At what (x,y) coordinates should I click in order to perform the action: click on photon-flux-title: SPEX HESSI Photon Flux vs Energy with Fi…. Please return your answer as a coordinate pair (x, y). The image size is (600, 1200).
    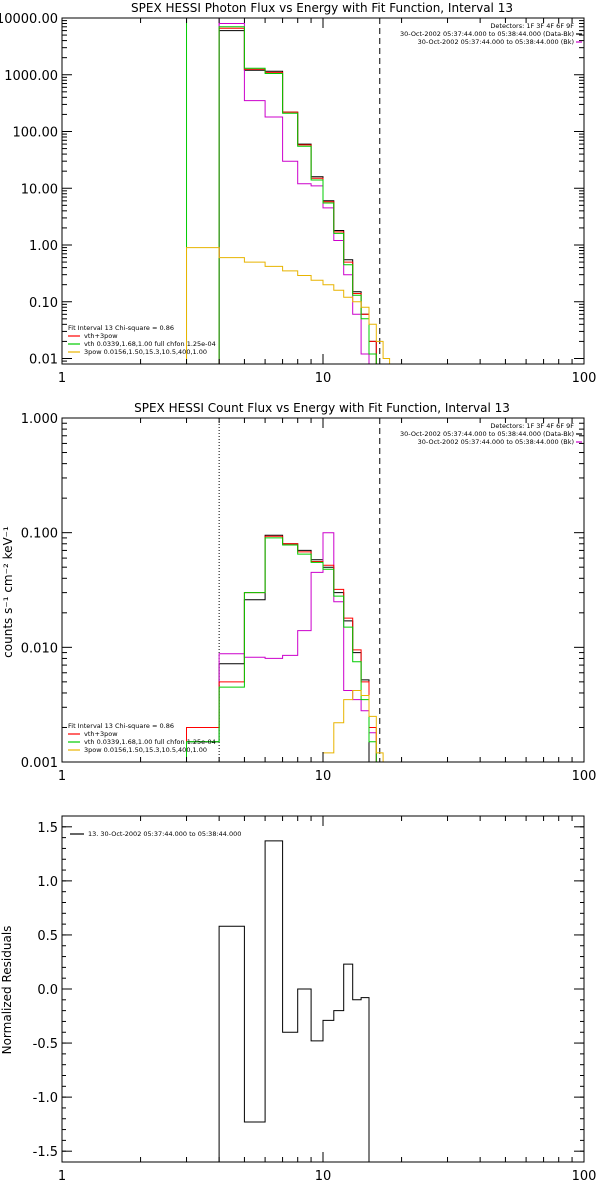
    Looking at the image, I should click on (322, 8).